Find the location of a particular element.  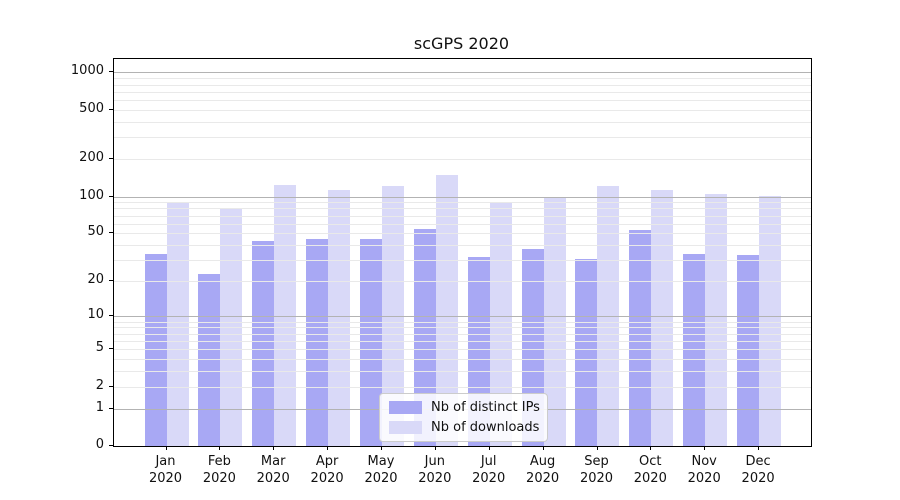

bar-downloads-may is located at coordinates (392, 316).